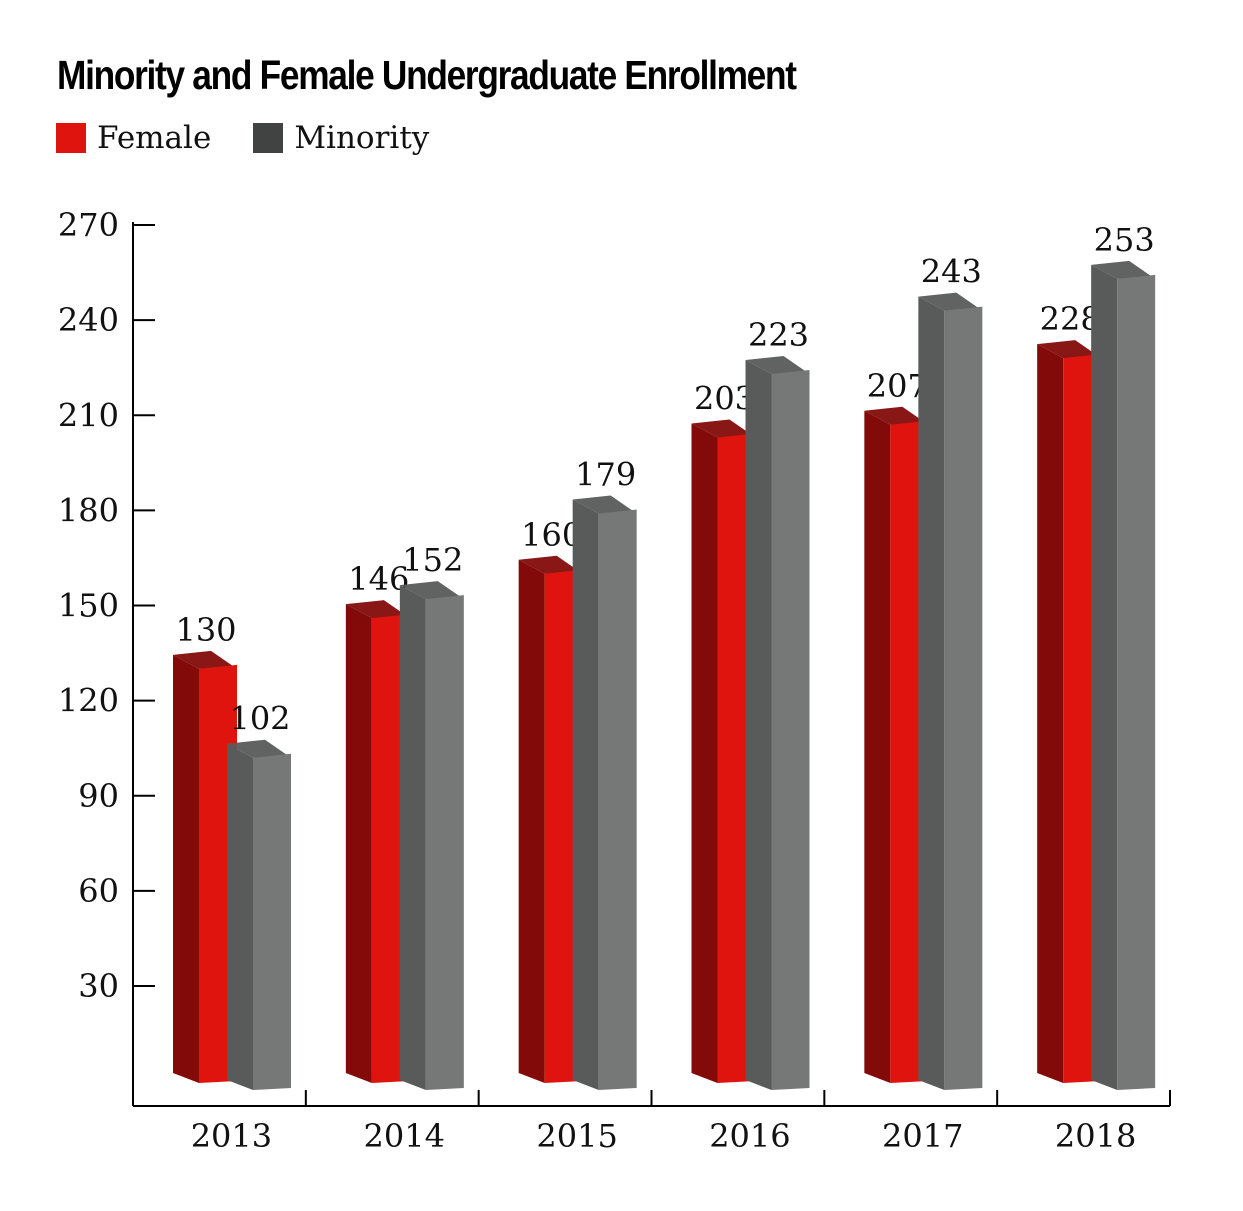  I want to click on x-tick-label: 2017, so click(922, 1136).